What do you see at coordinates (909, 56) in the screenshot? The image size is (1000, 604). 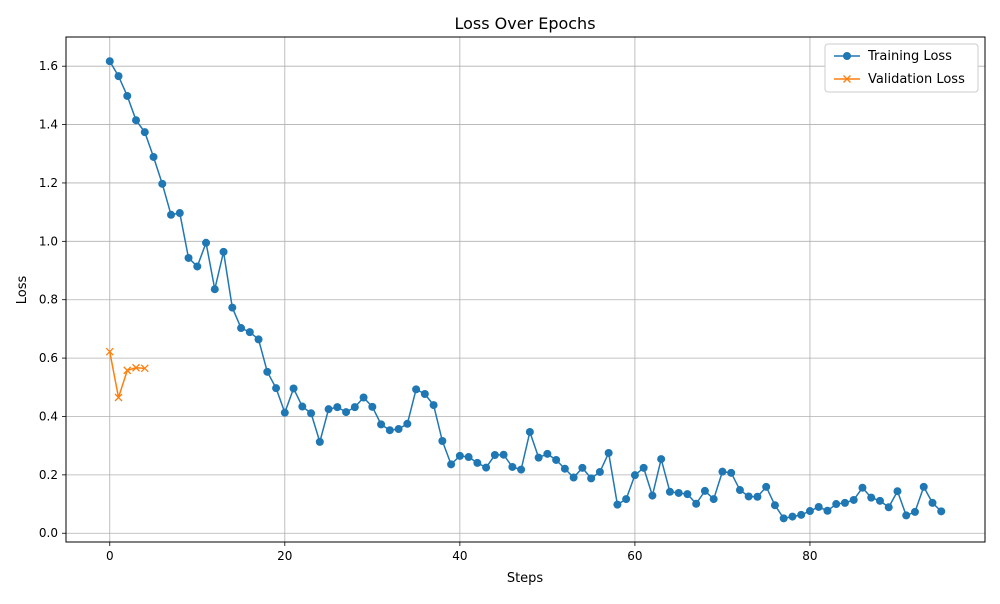 I see `legend-training-label: Training Loss` at bounding box center [909, 56].